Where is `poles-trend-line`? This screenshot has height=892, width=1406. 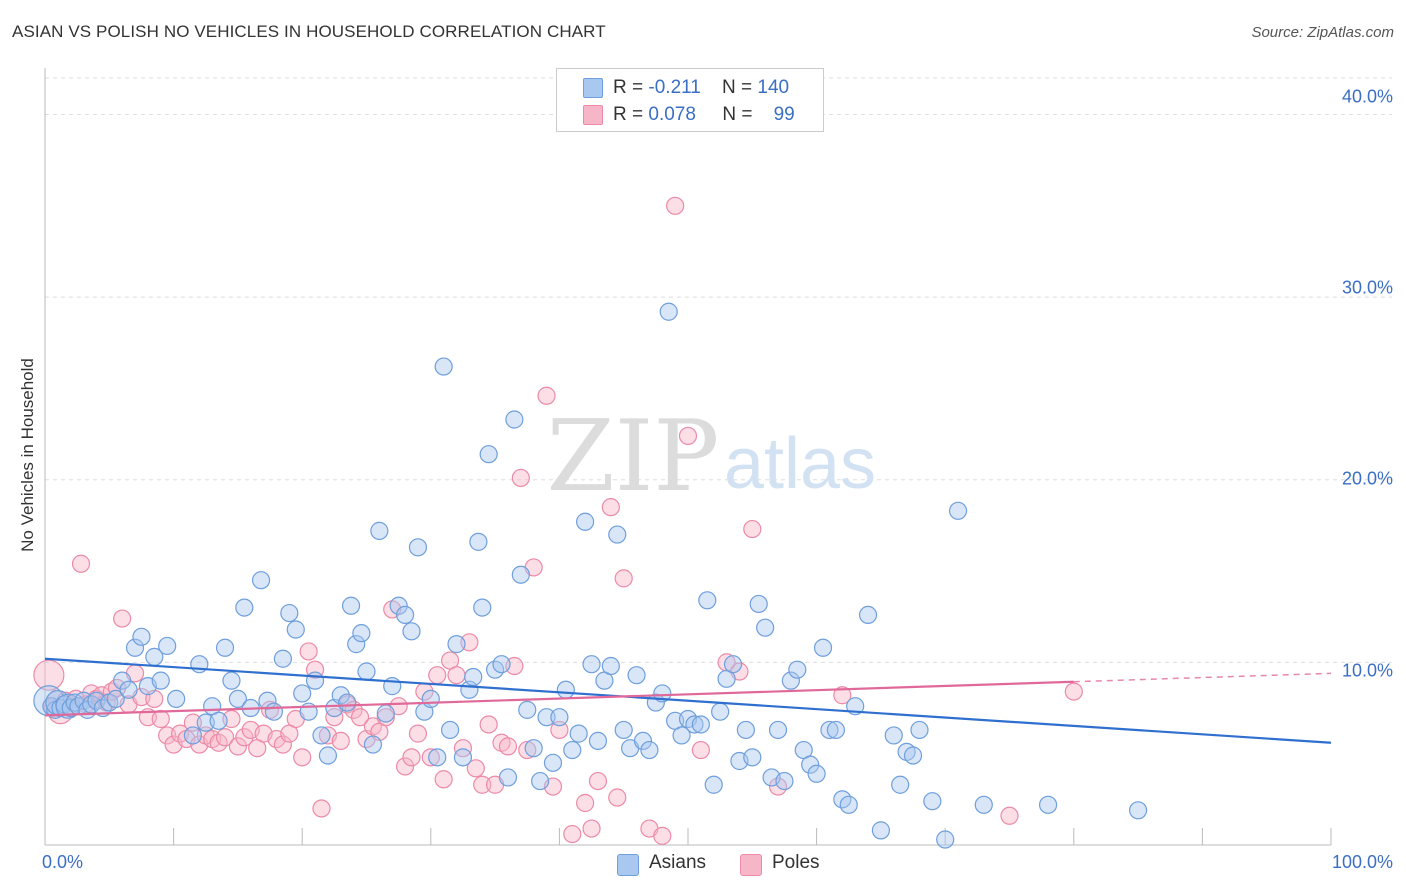 poles-trend-line is located at coordinates (559, 698).